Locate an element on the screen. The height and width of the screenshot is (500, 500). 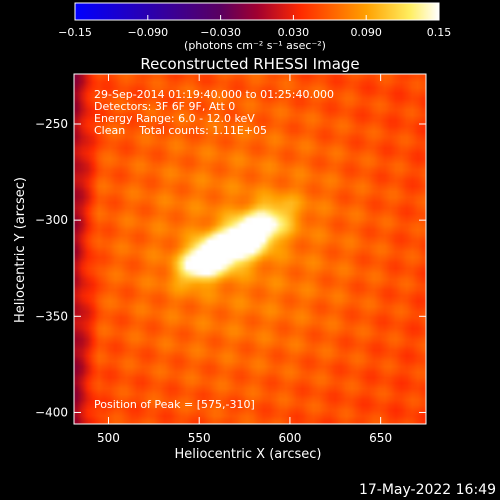
colorbar-tick-label: −0.15 is located at coordinates (75, 32).